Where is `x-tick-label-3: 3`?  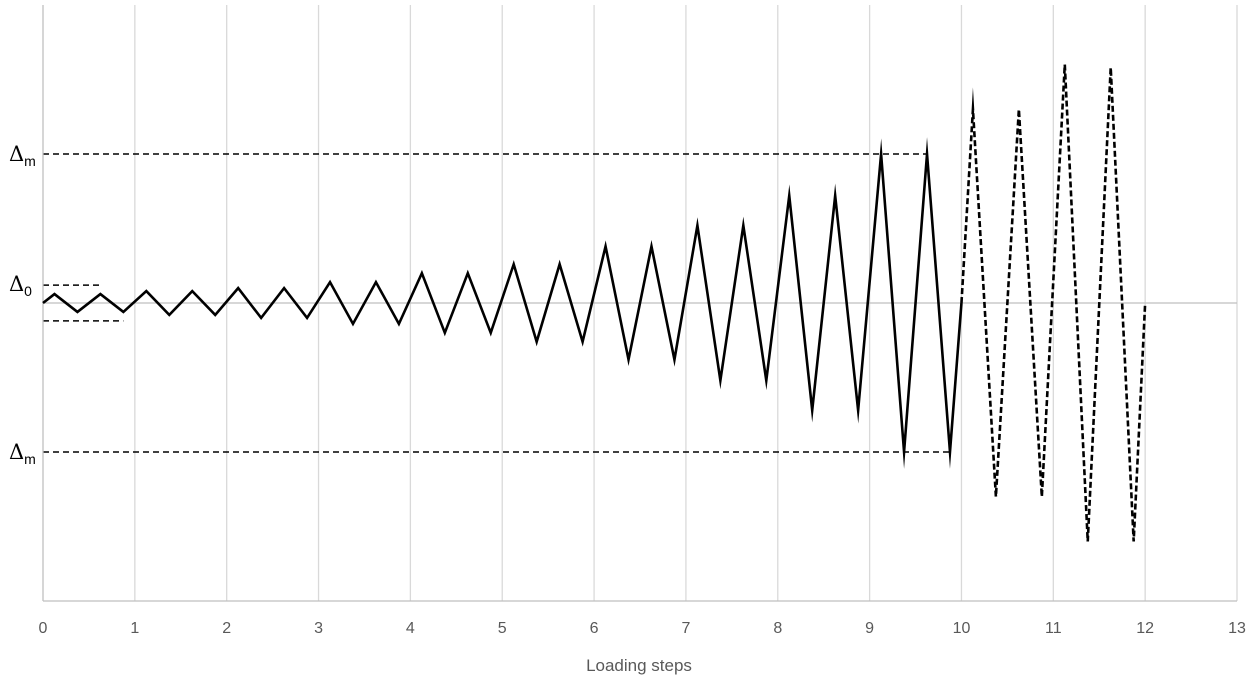 x-tick-label-3: 3 is located at coordinates (318, 628).